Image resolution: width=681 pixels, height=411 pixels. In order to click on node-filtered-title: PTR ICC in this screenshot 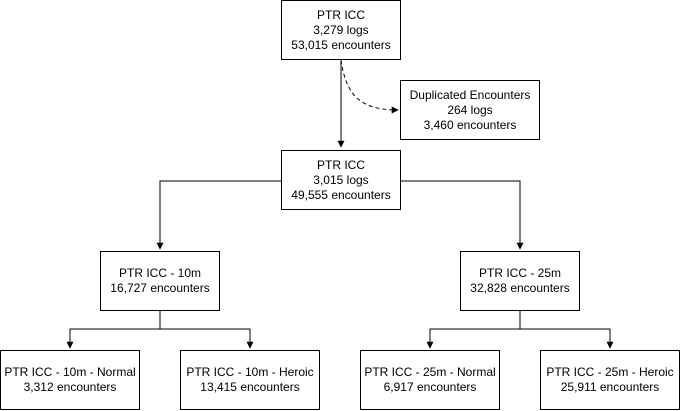, I will do `click(341, 164)`.